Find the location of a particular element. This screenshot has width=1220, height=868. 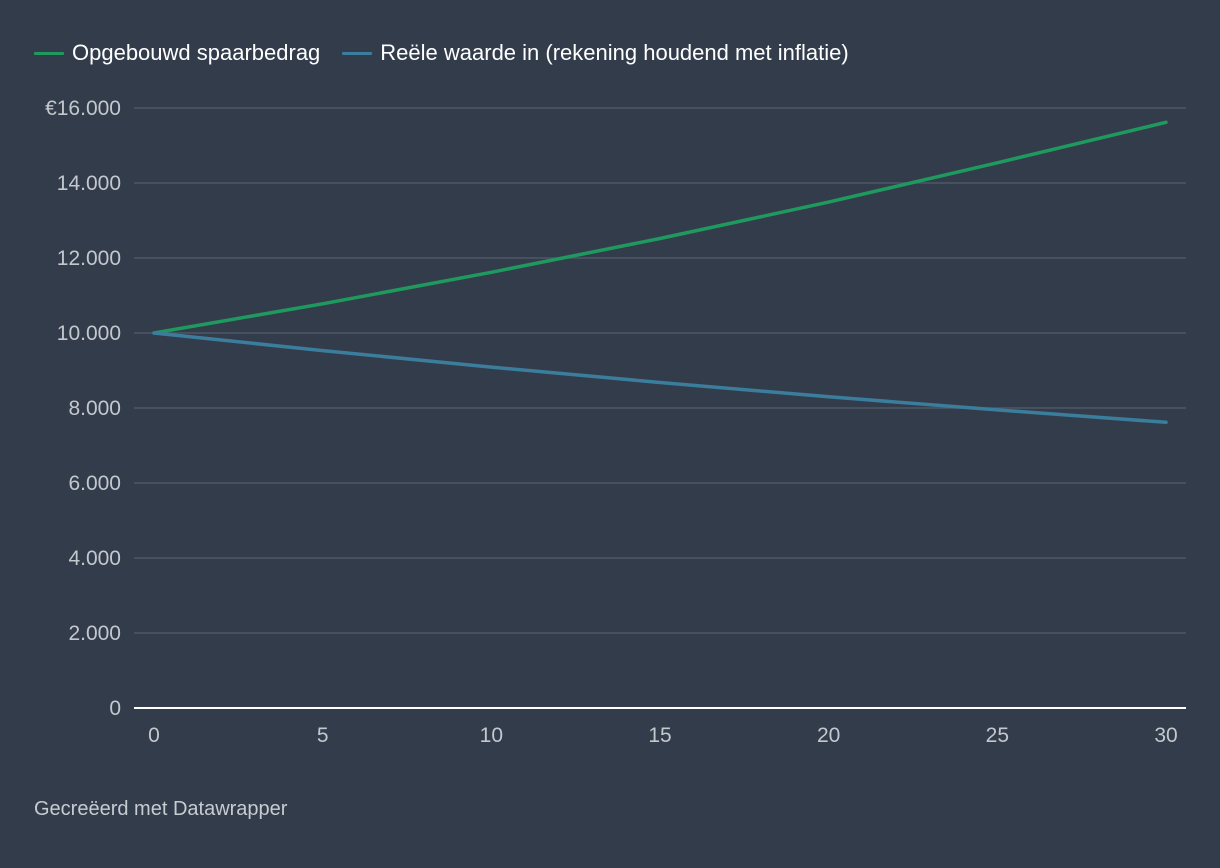

y-tick-label: 10.000 is located at coordinates (89, 333).